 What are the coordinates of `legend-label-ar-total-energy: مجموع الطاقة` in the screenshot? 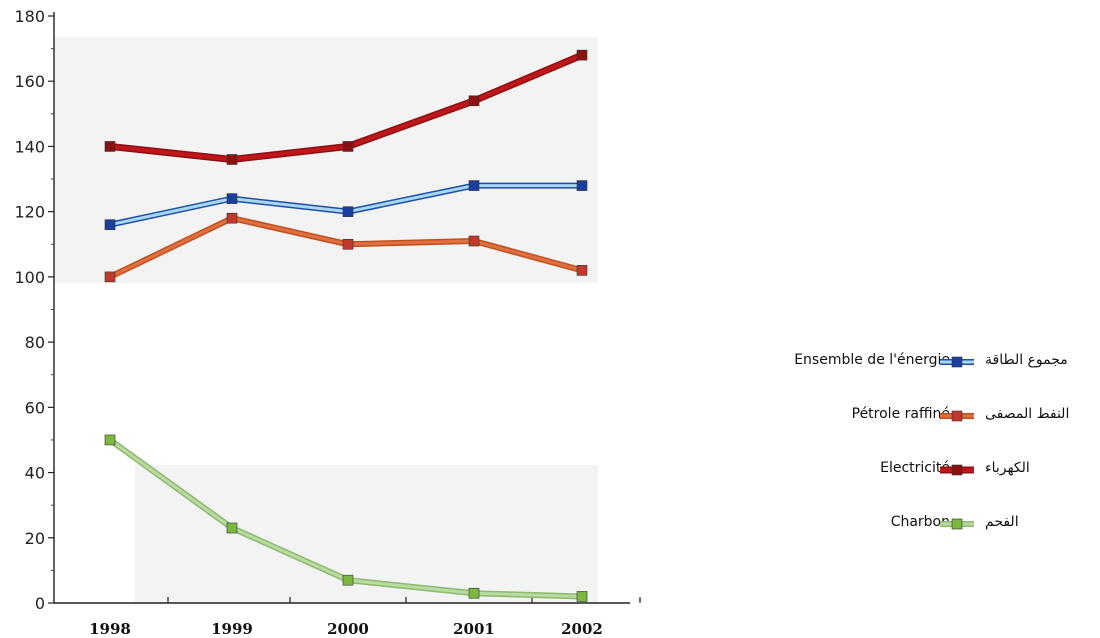 It's located at (1026, 360).